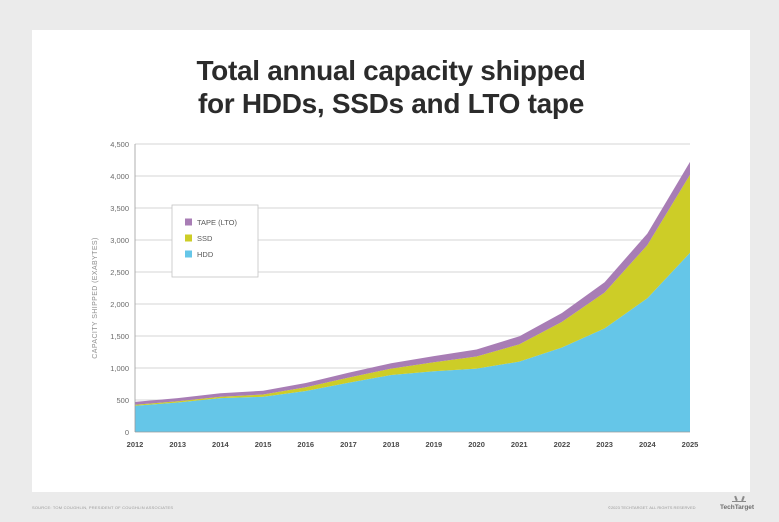  I want to click on x-tick-label-2017: 2017, so click(348, 444).